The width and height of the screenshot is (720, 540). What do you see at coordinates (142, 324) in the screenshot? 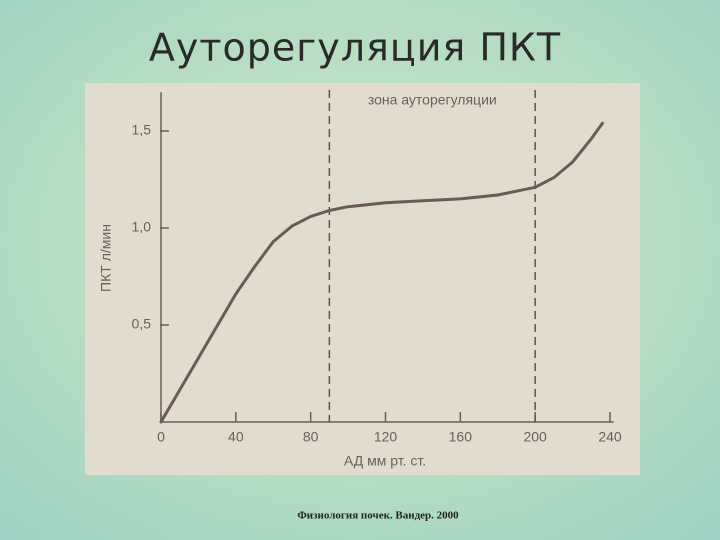
I see `y-tick-label: 0,5` at bounding box center [142, 324].